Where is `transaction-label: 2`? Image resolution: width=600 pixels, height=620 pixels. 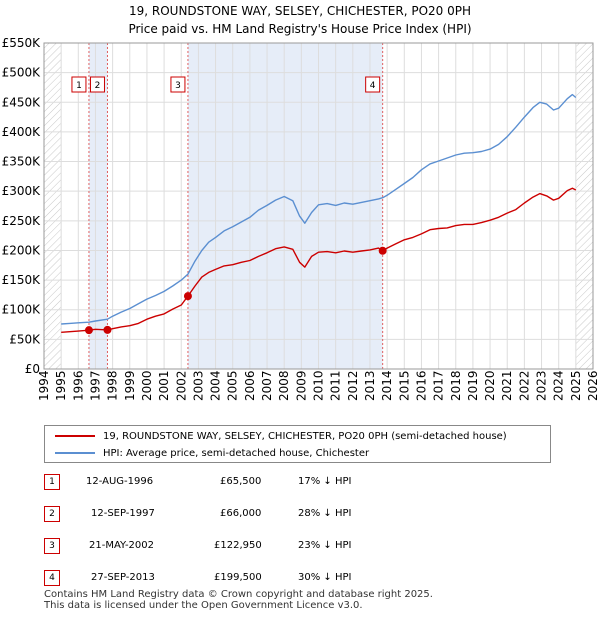
transaction-label: 2 is located at coordinates (98, 86).